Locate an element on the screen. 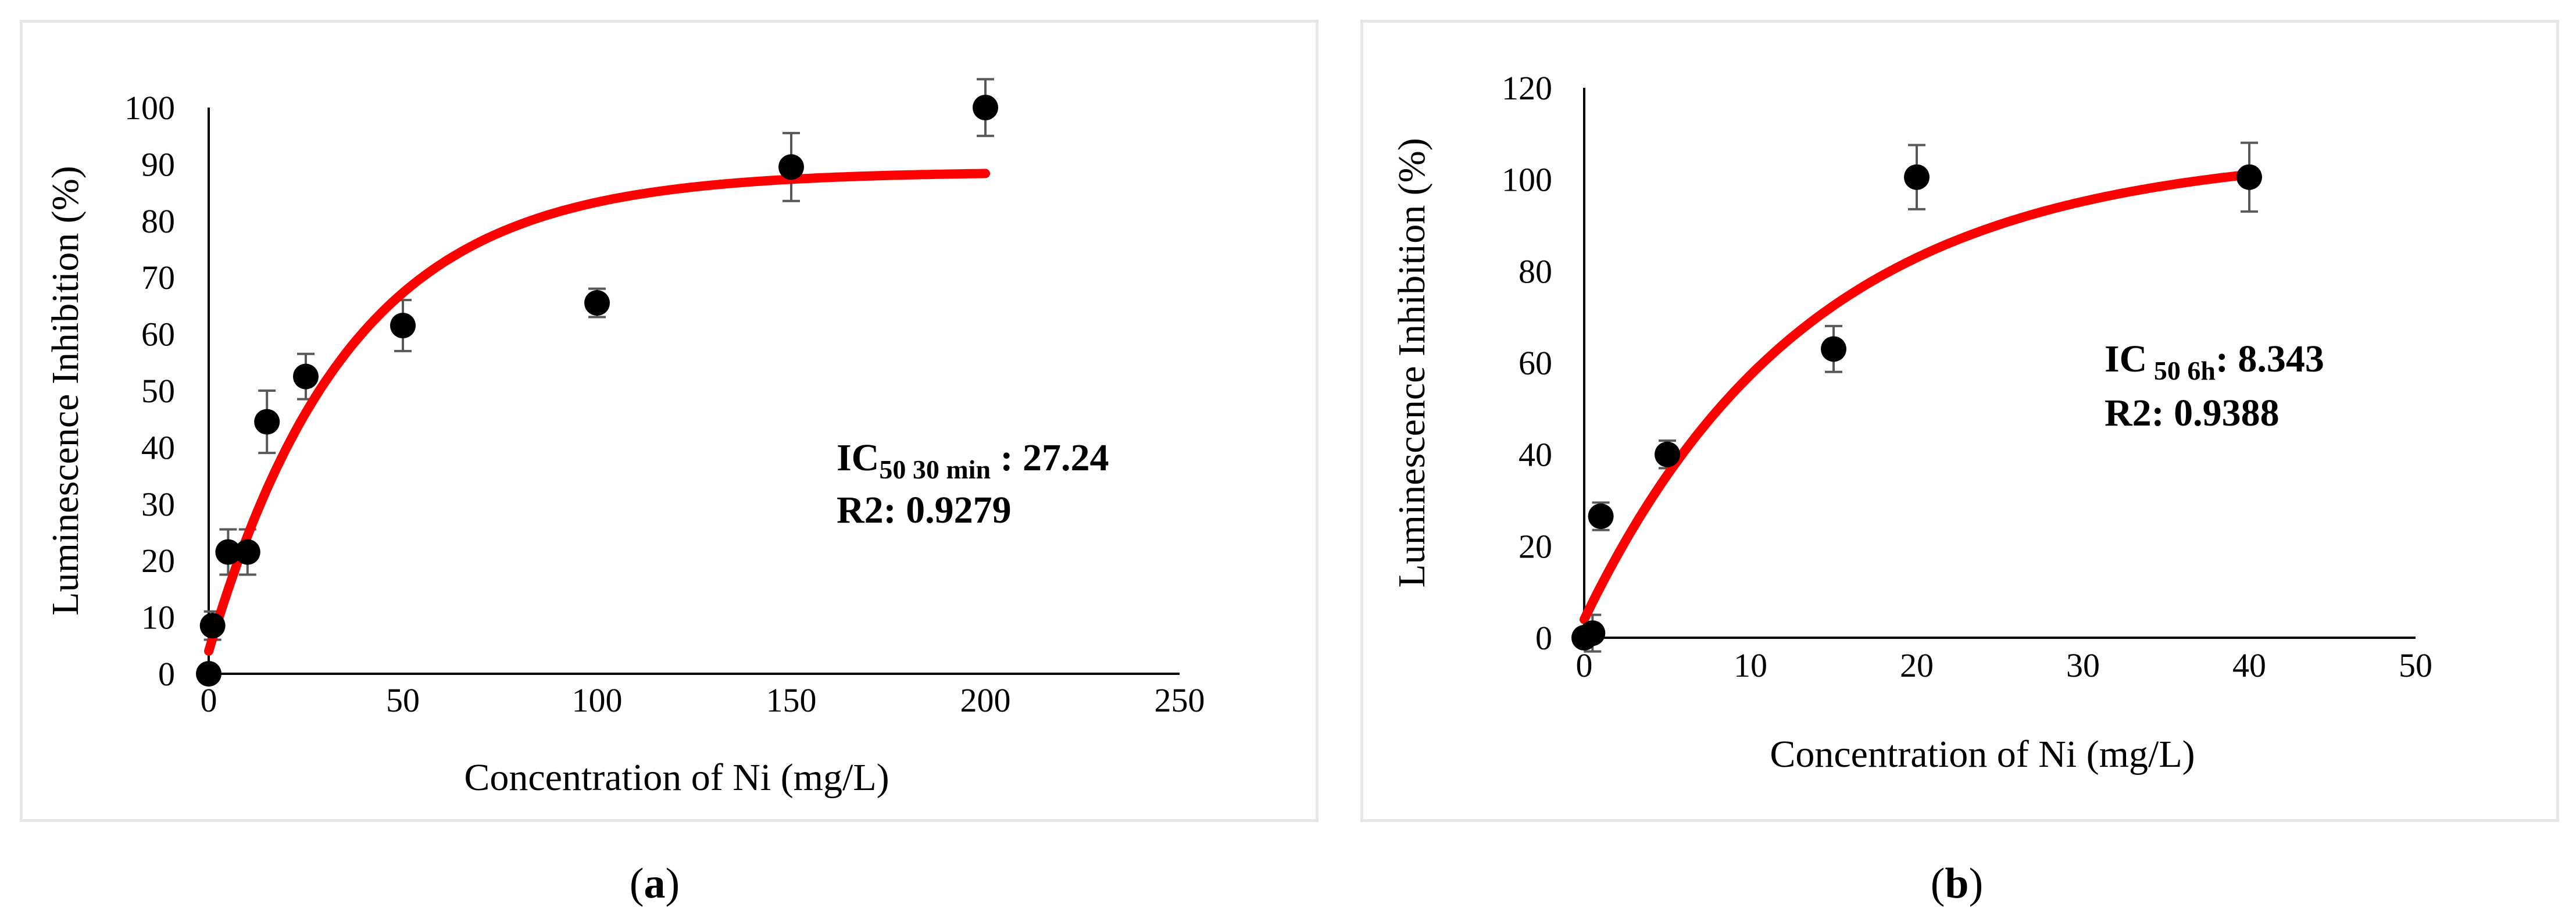 This screenshot has height=922, width=2576. x-tick-label: 150 is located at coordinates (791, 700).